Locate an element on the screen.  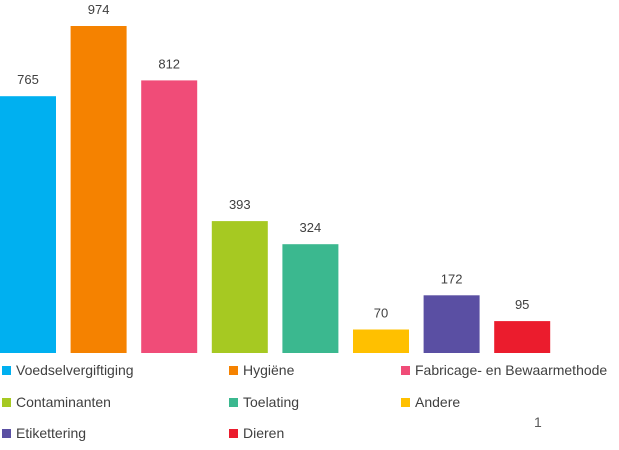
data-label: 324 is located at coordinates (311, 227).